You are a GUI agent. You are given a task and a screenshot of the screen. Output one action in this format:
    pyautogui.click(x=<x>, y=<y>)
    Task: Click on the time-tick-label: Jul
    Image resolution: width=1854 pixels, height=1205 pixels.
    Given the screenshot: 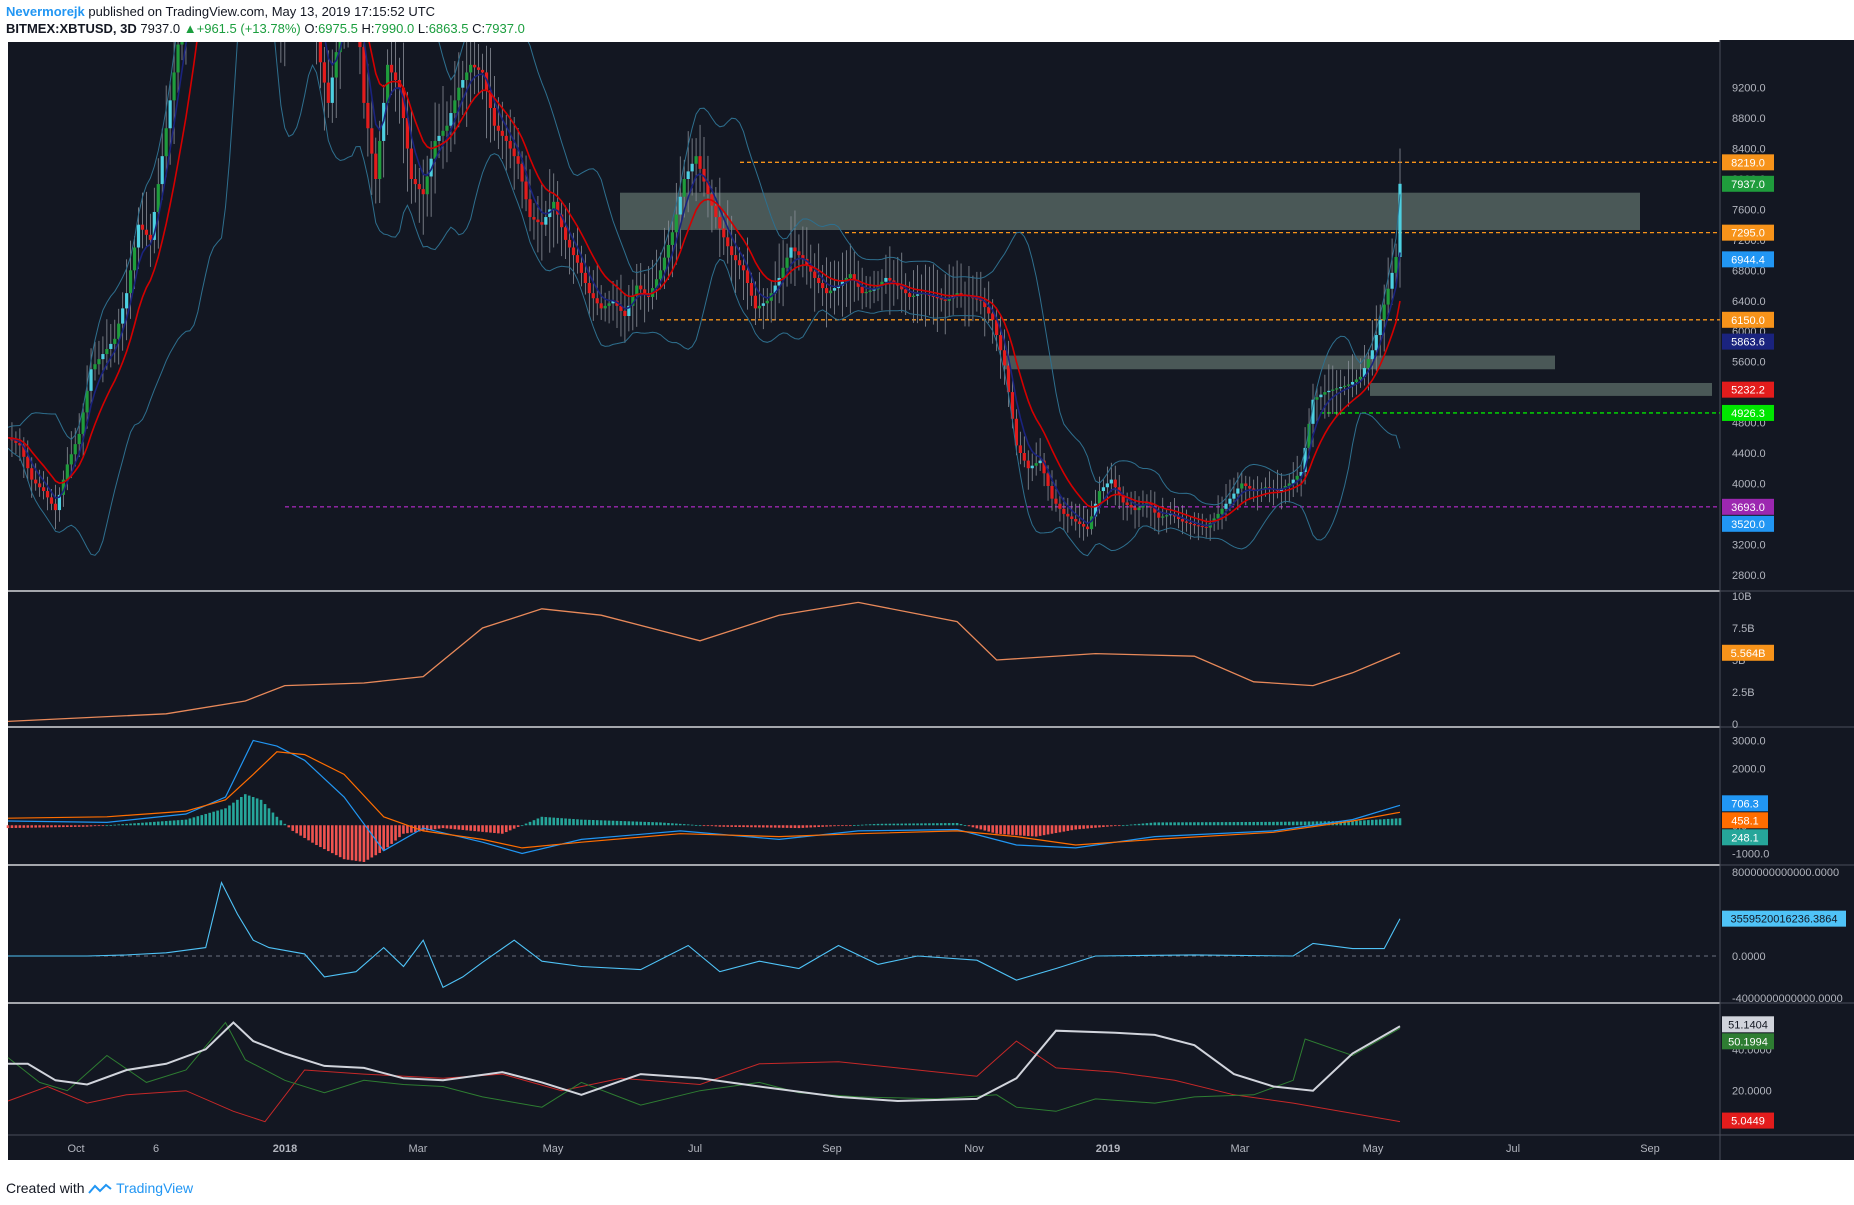 What is the action you would take?
    pyautogui.click(x=1513, y=1149)
    